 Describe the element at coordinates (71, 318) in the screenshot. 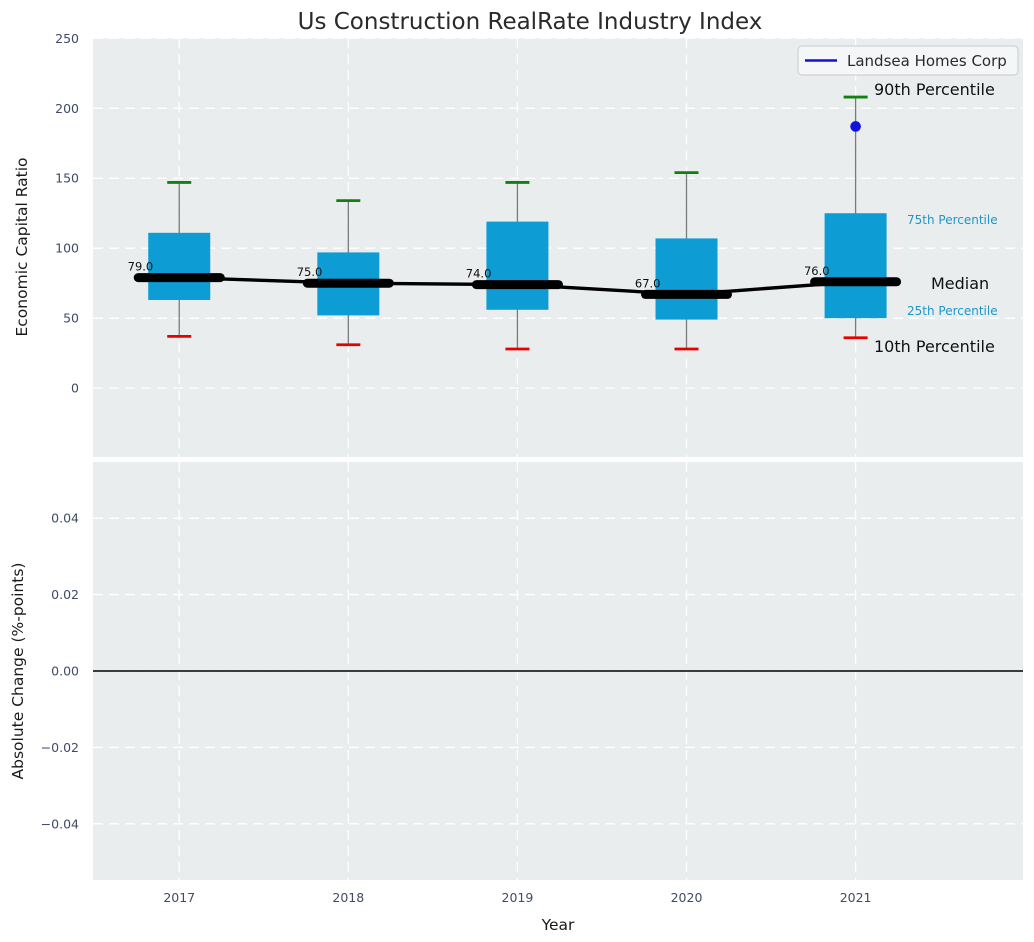

I see `top-ytick-label: 50` at that location.